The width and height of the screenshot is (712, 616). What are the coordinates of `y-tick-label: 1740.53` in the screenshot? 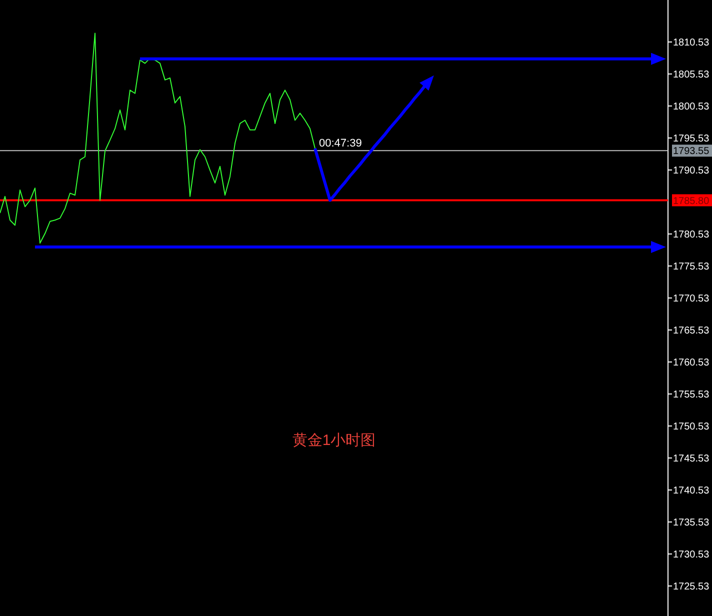 It's located at (691, 490).